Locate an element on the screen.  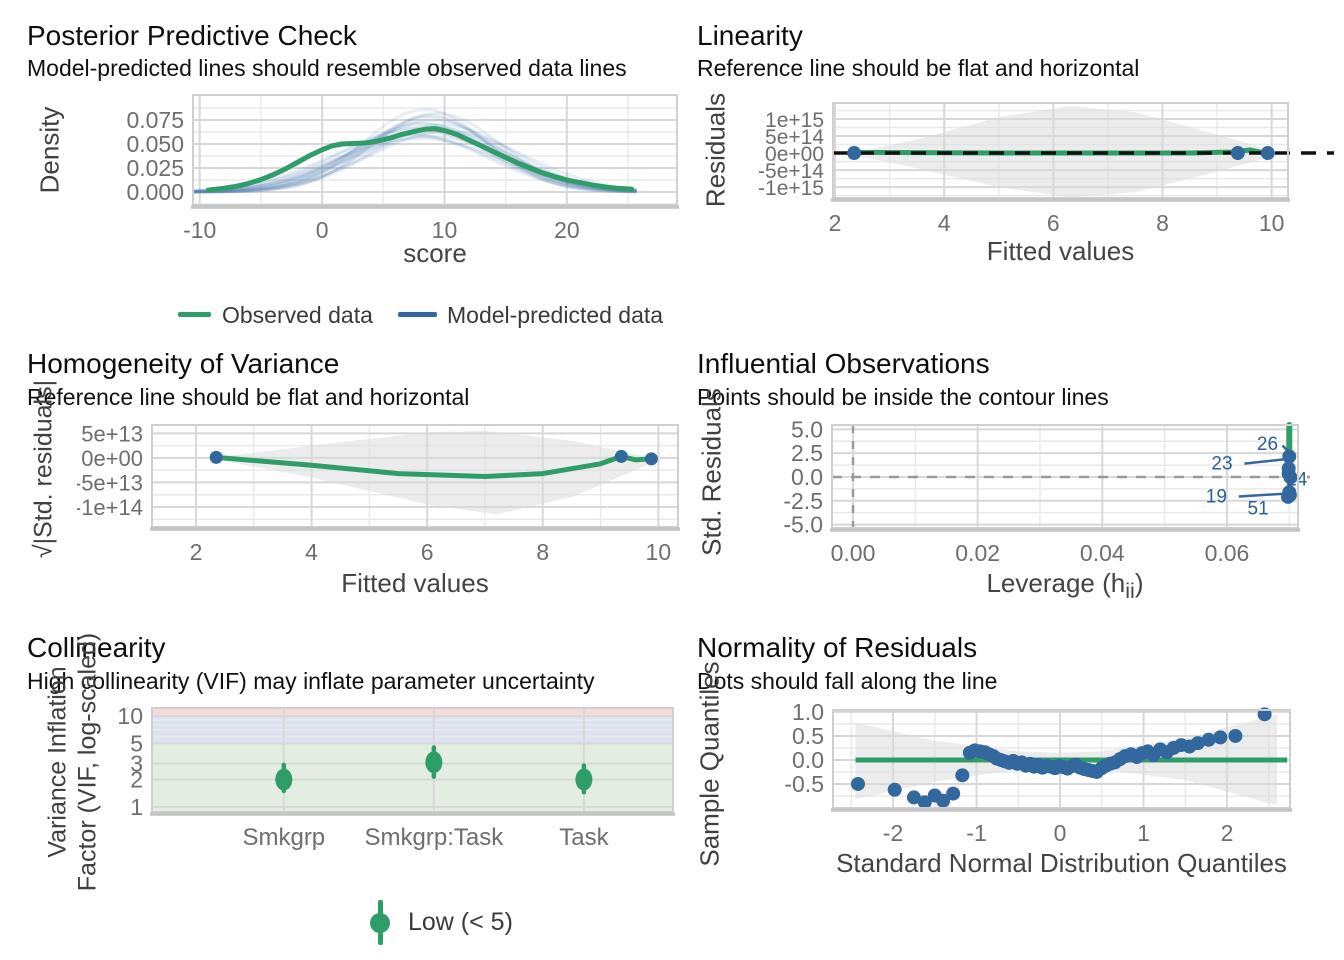
svg-text: -0.5 is located at coordinates (804, 784).